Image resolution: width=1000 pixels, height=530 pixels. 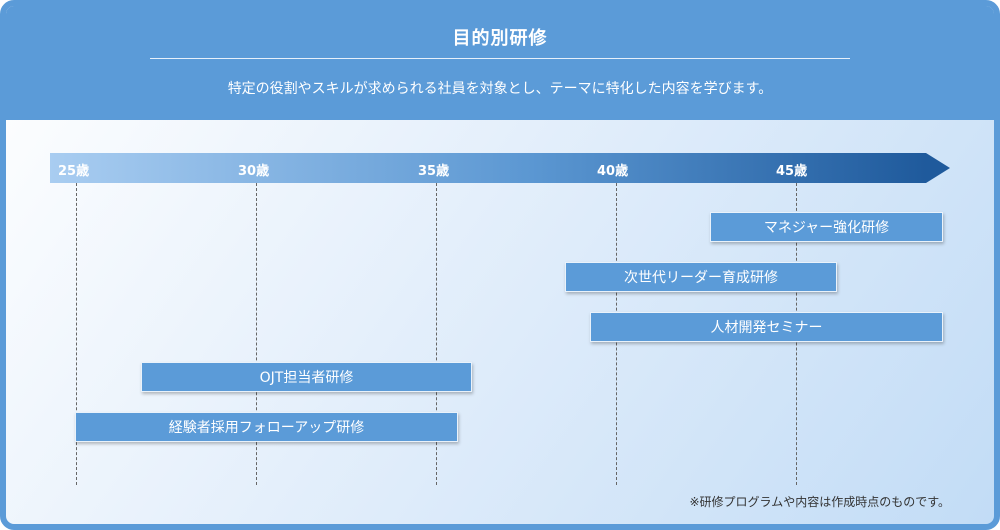 I want to click on program-ojt-trainer-training: OJT担当者研修, so click(x=306, y=377).